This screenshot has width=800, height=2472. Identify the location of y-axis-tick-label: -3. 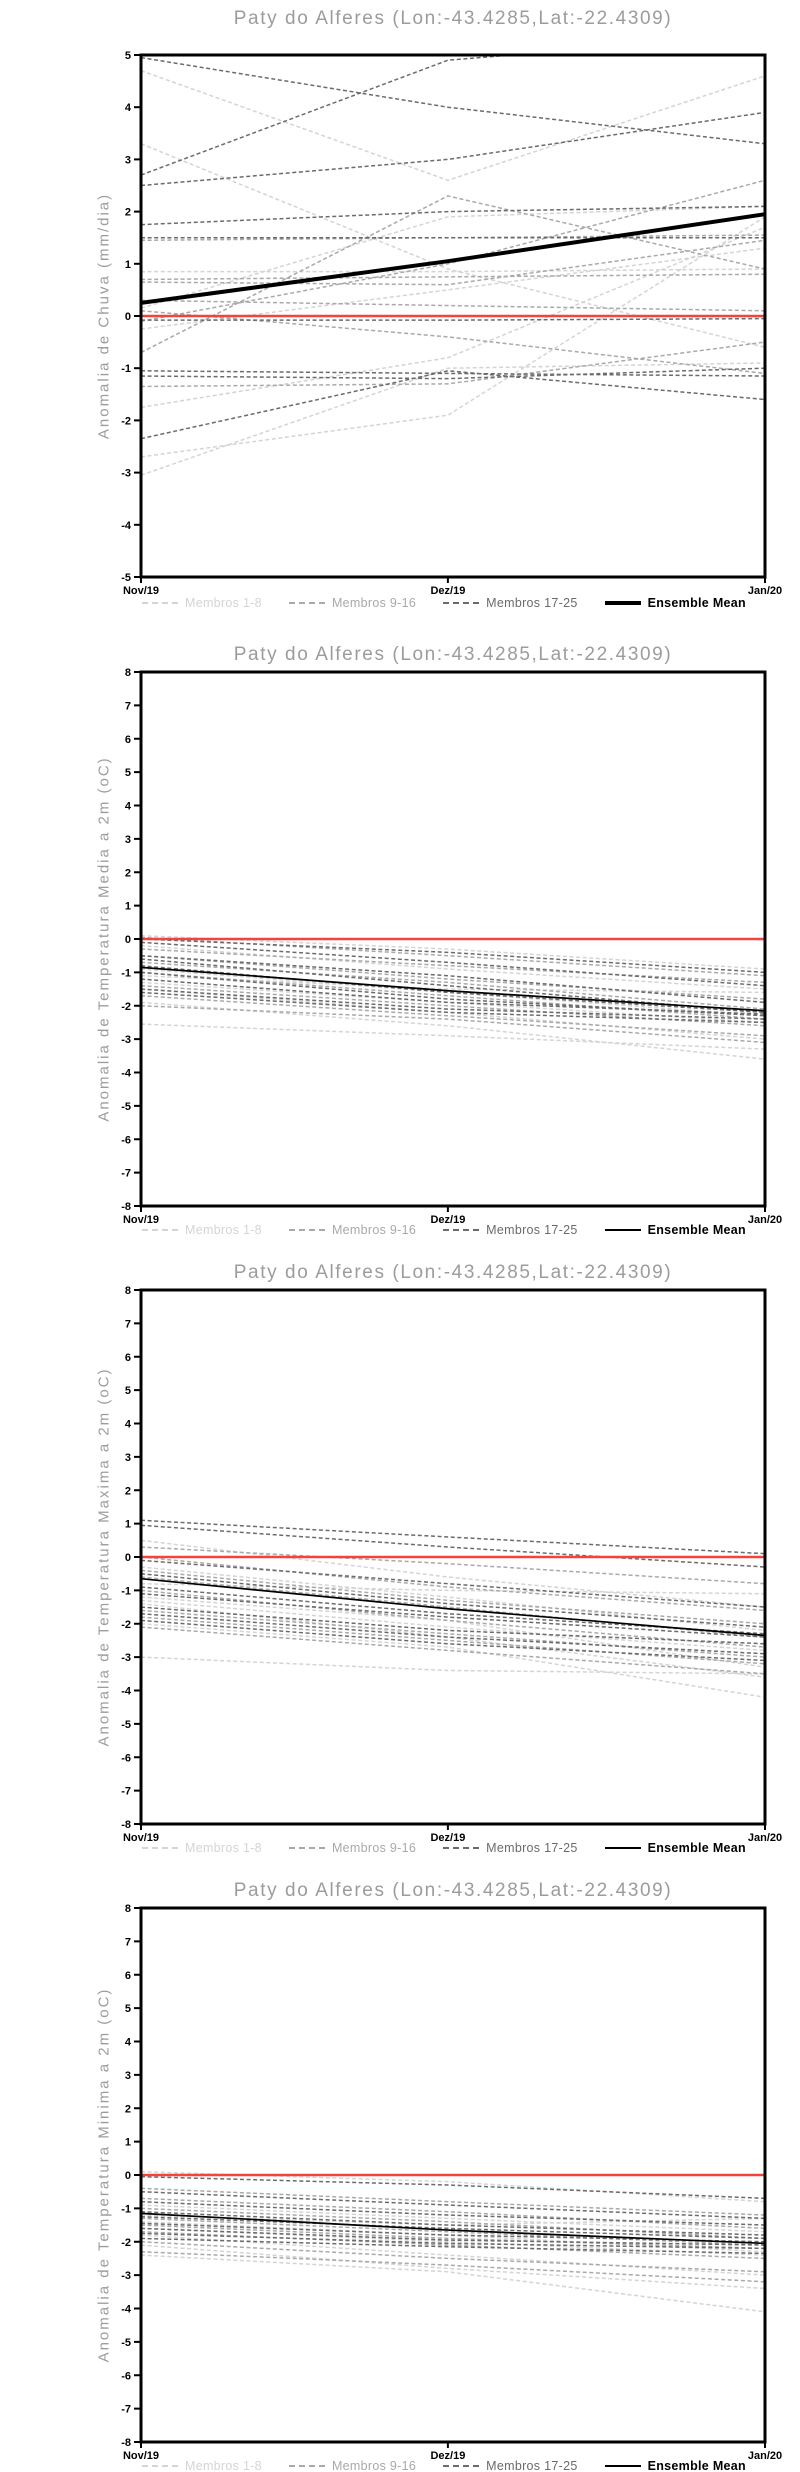
(126, 1040).